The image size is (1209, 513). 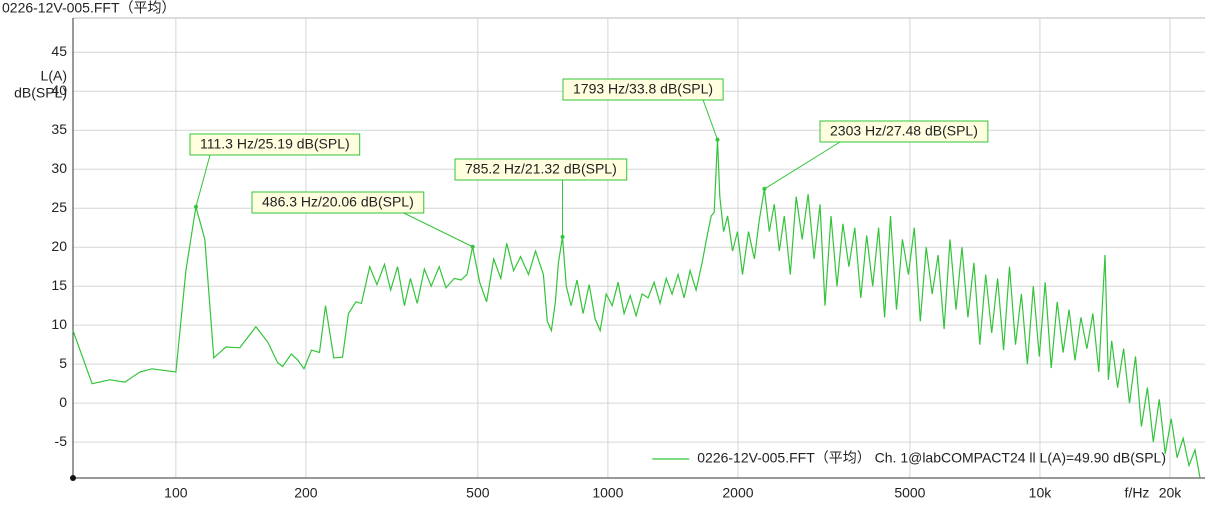 I want to click on y-tick-label: 45, so click(x=59, y=51).